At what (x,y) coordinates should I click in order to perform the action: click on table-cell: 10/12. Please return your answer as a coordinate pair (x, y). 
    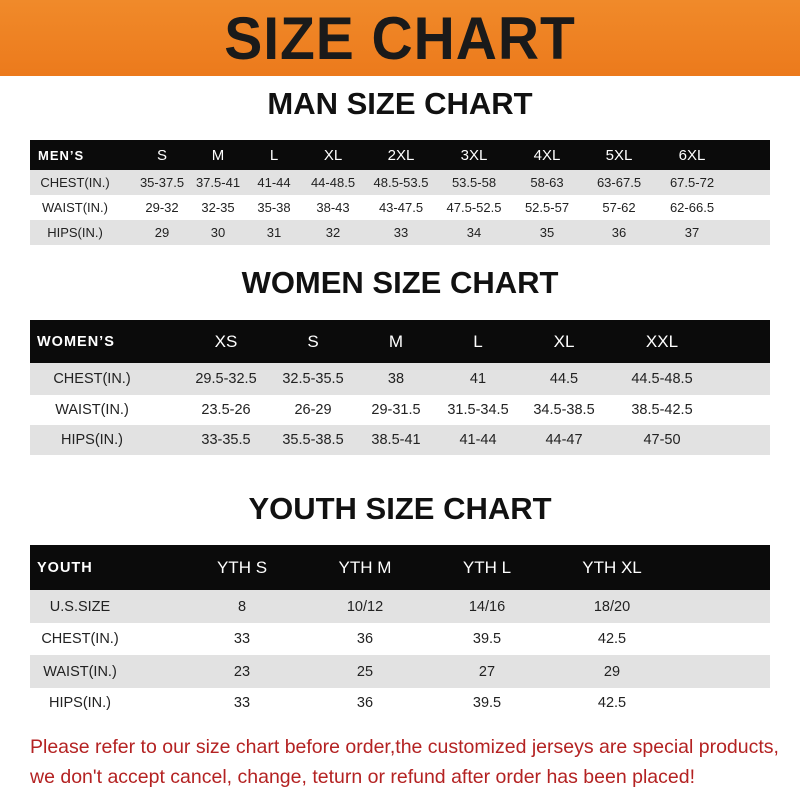
    Looking at the image, I should click on (365, 606).